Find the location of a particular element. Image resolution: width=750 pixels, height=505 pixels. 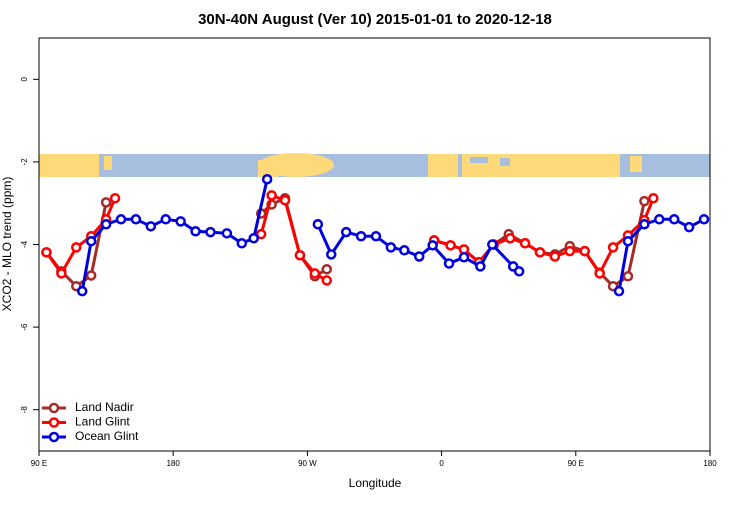

y-tick-label: 0 is located at coordinates (24, 79).